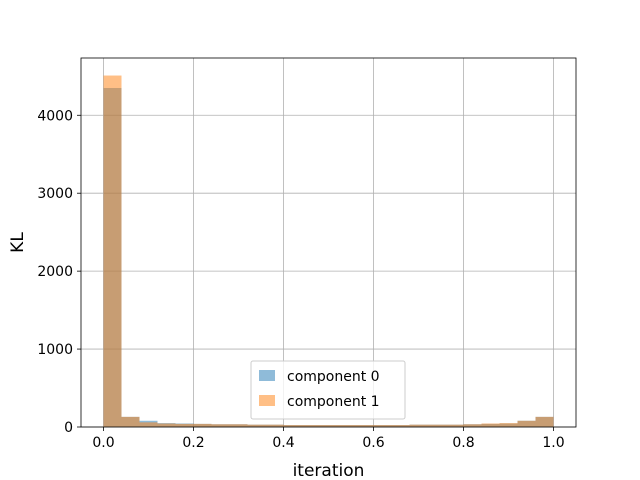  Describe the element at coordinates (333, 402) in the screenshot. I see `legend-label-component-1: component 1` at that location.